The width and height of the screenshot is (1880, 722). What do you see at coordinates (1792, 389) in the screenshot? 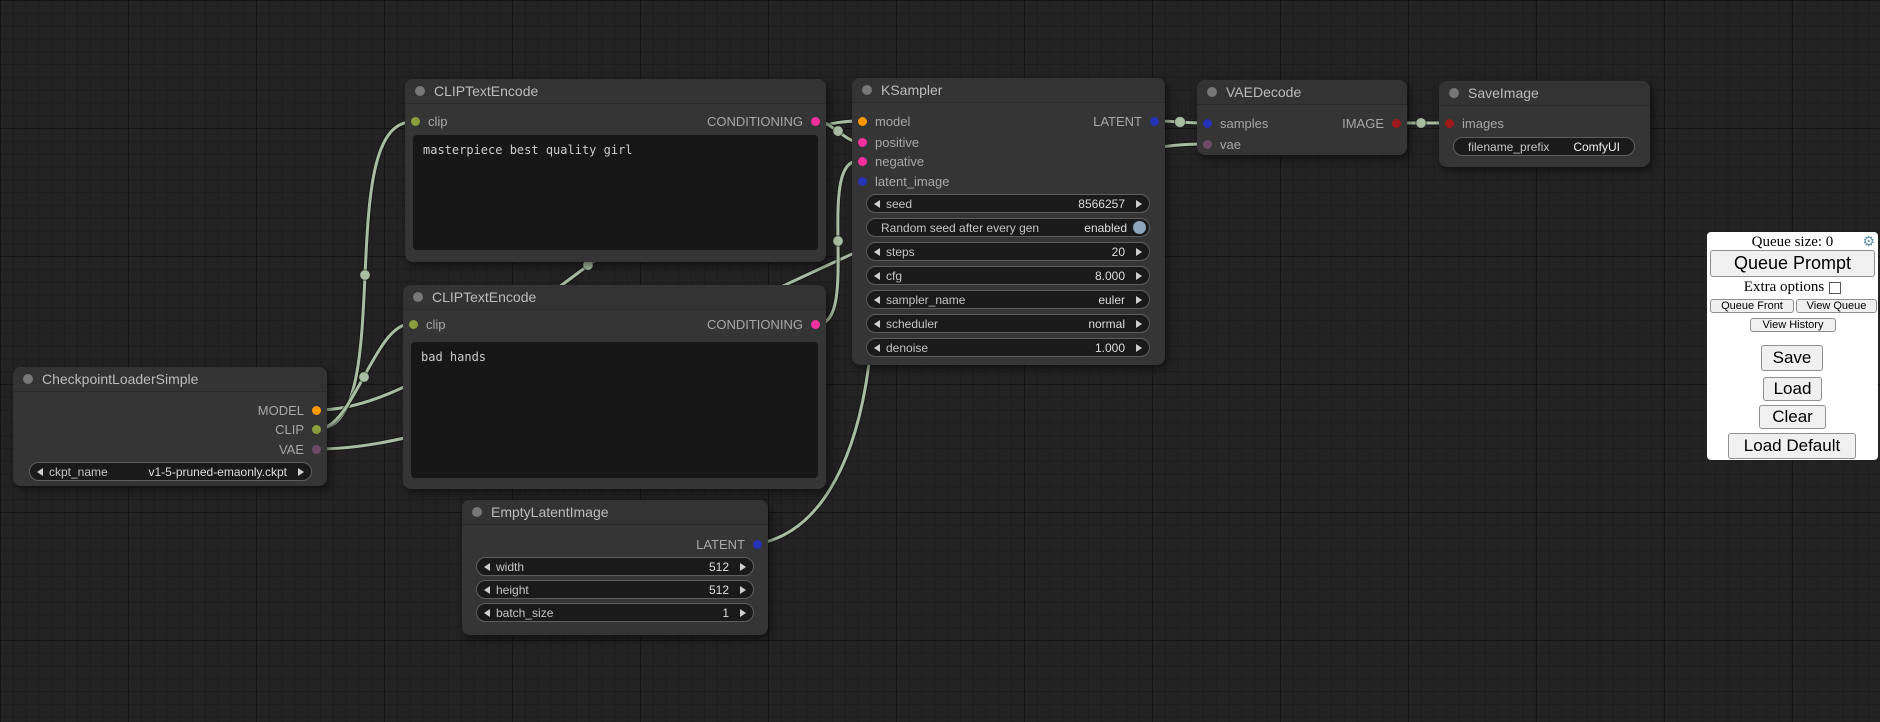
I see `load-button: Load` at bounding box center [1792, 389].